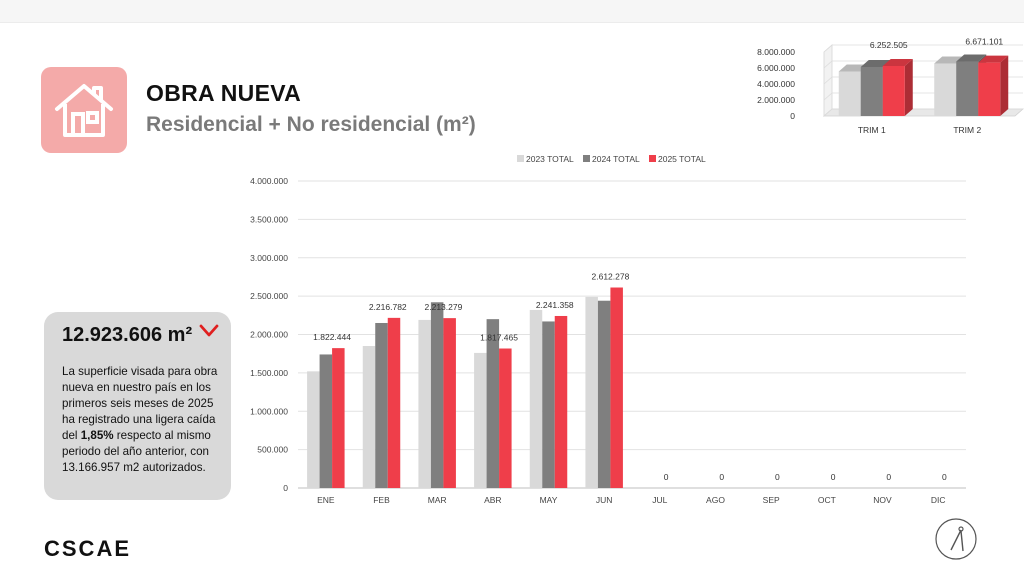 The height and width of the screenshot is (568, 1024). What do you see at coordinates (88, 548) in the screenshot?
I see `cscae-logo: CSCAE` at bounding box center [88, 548].